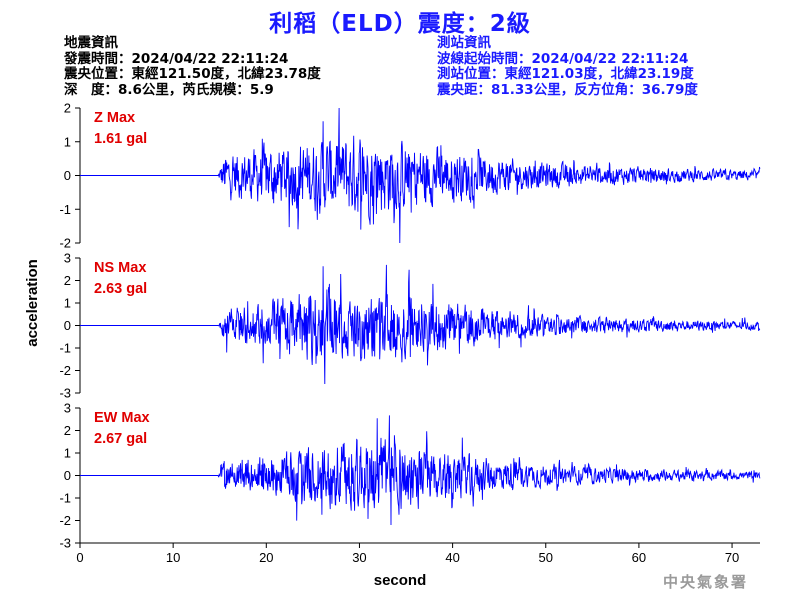 This screenshot has height=600, width=800. I want to click on x-tick-label: 40, so click(452, 557).